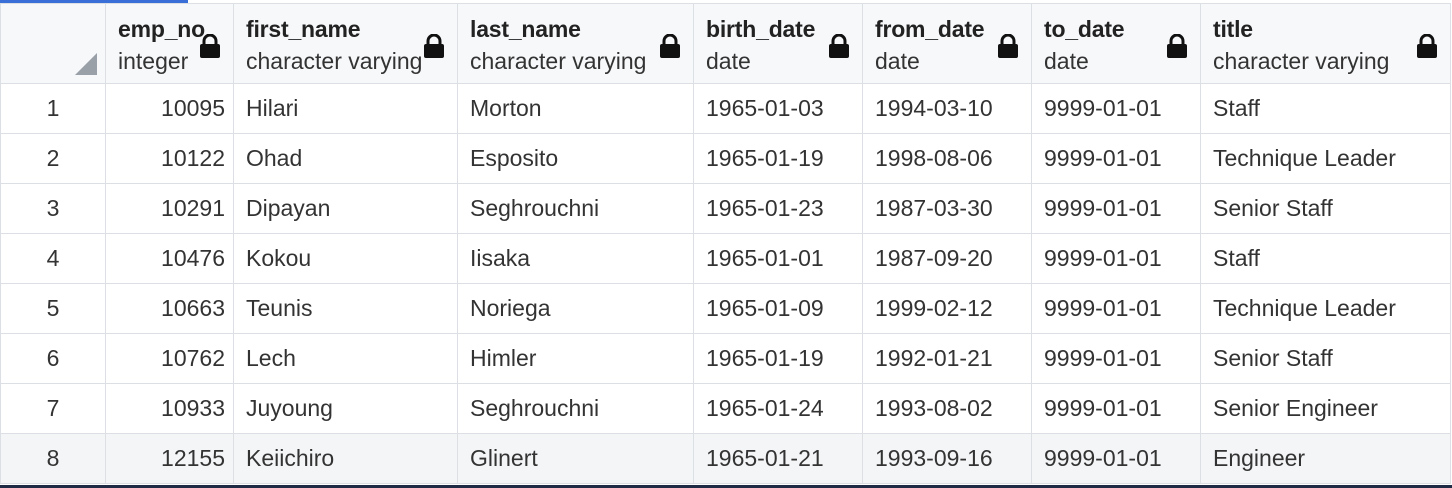 The height and width of the screenshot is (488, 1452). I want to click on column-name: title, so click(1233, 29).